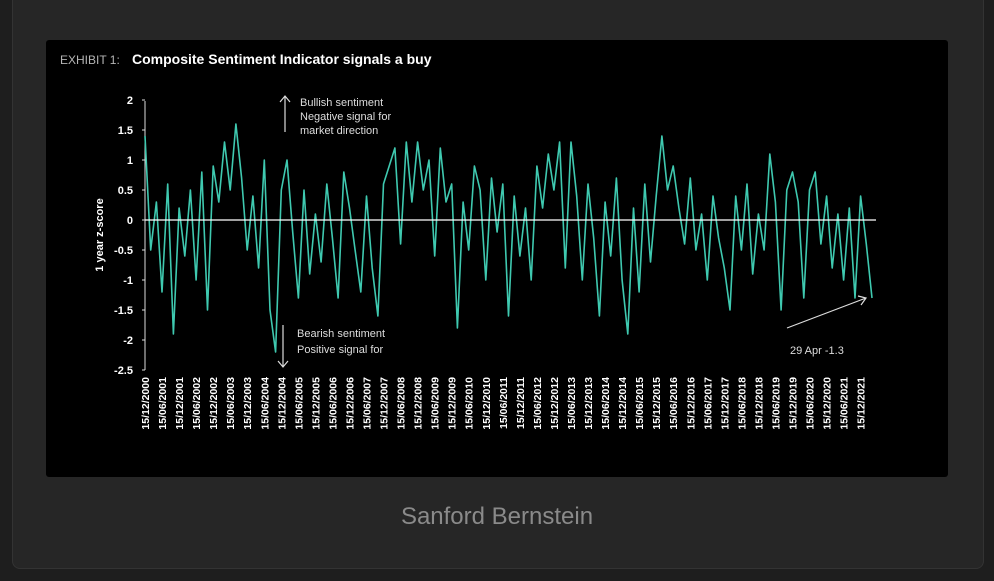  I want to click on y-tick-label: 1.5, so click(125, 131).